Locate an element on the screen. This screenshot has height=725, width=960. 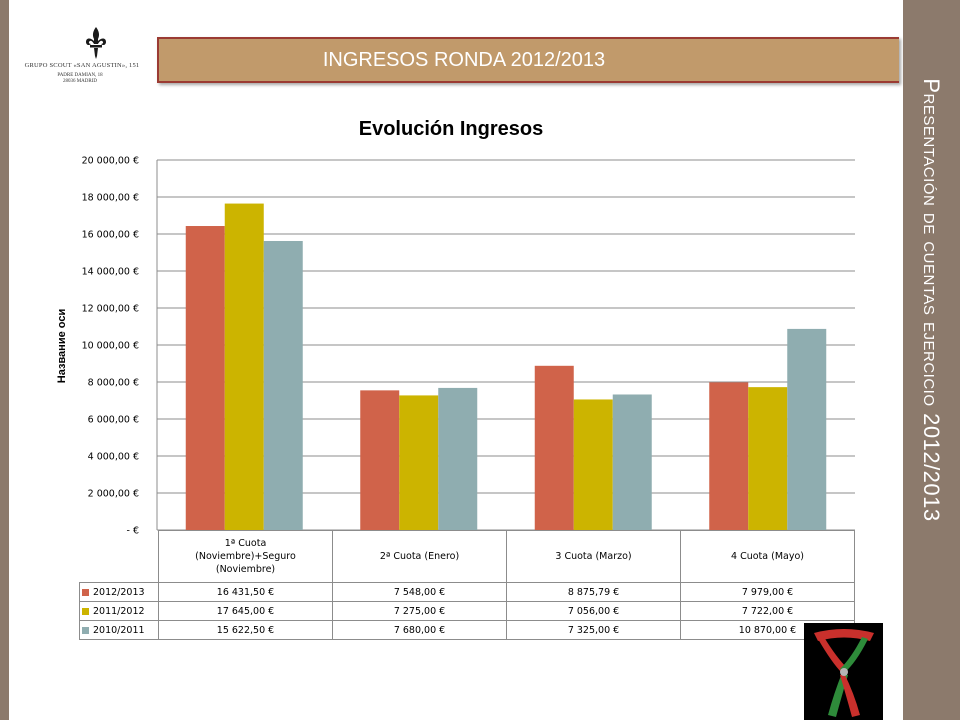
neckerchief-icon is located at coordinates (844, 673).